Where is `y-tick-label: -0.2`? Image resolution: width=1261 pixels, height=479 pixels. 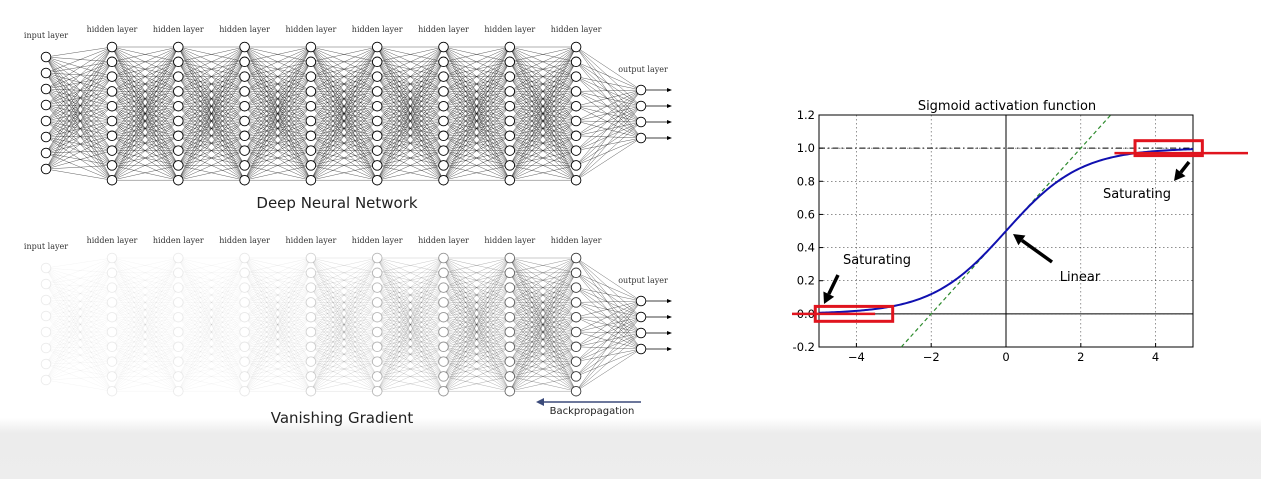 y-tick-label: -0.2 is located at coordinates (804, 347).